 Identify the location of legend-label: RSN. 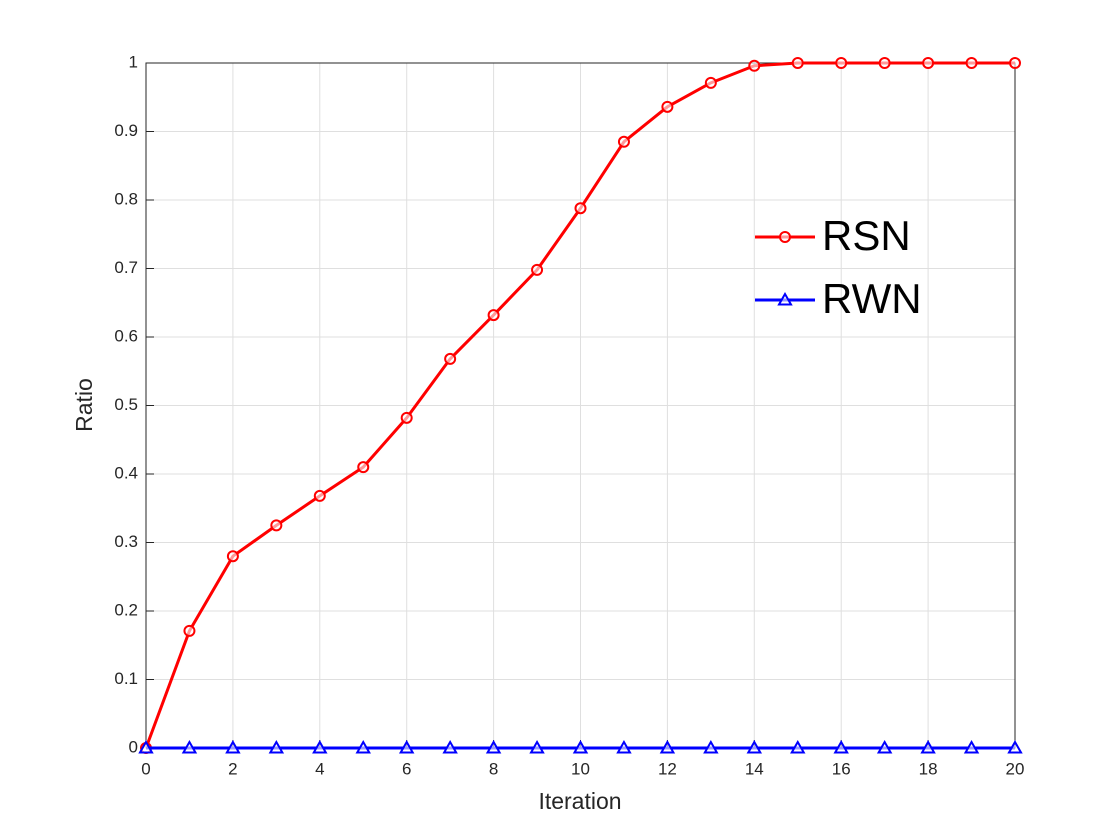
(866, 235).